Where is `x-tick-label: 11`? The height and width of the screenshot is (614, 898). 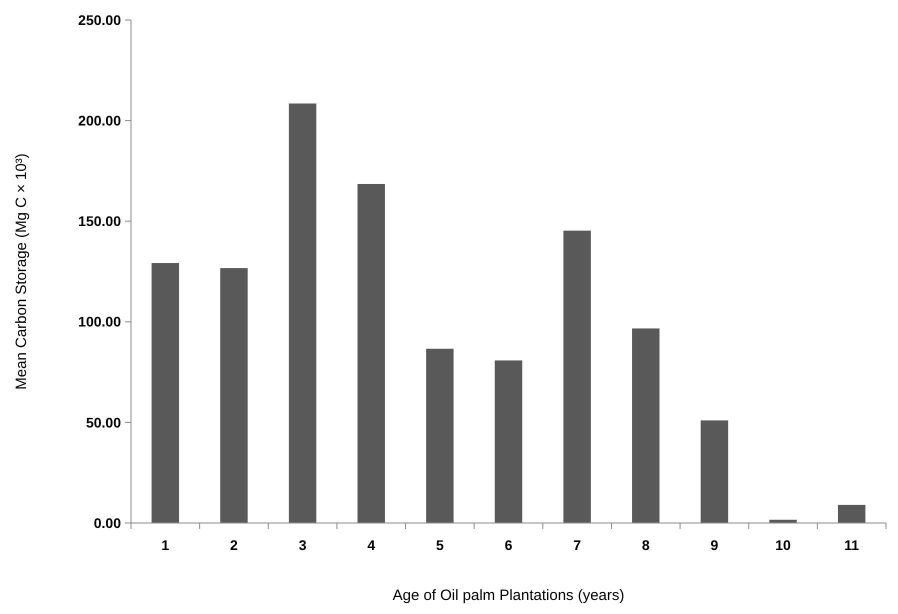
x-tick-label: 11 is located at coordinates (852, 545).